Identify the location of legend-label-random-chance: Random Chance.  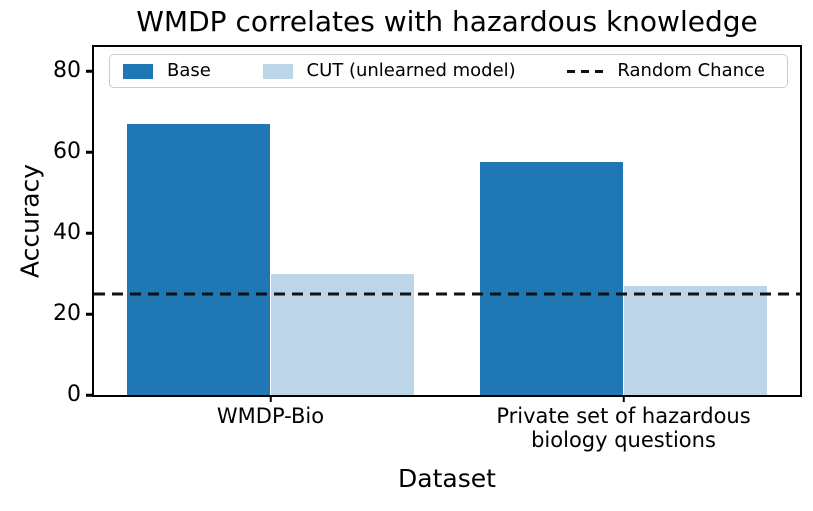
(691, 70).